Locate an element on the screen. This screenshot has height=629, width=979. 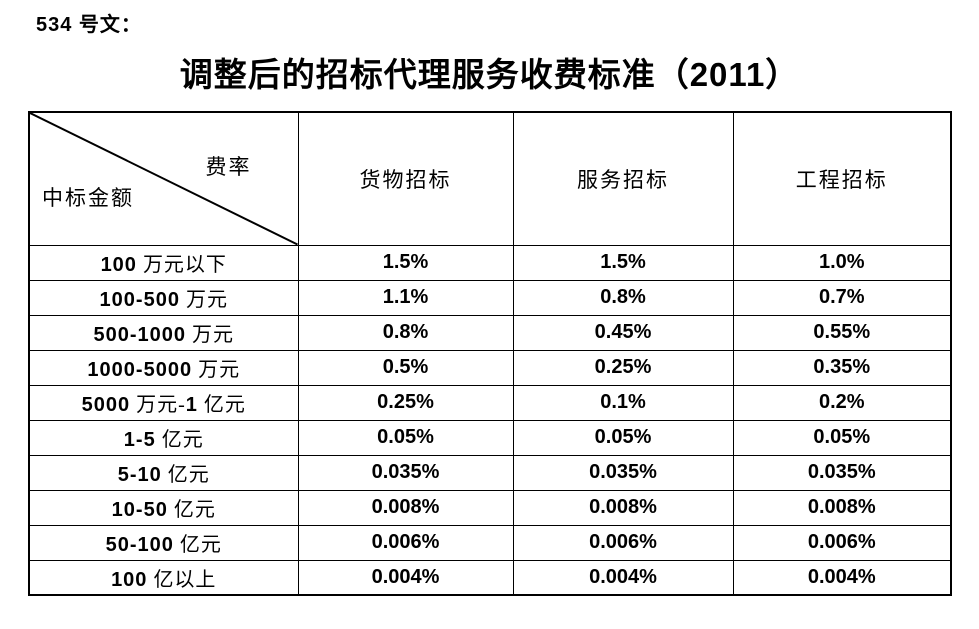
column-header-service: 服务招标 is located at coordinates (623, 178).